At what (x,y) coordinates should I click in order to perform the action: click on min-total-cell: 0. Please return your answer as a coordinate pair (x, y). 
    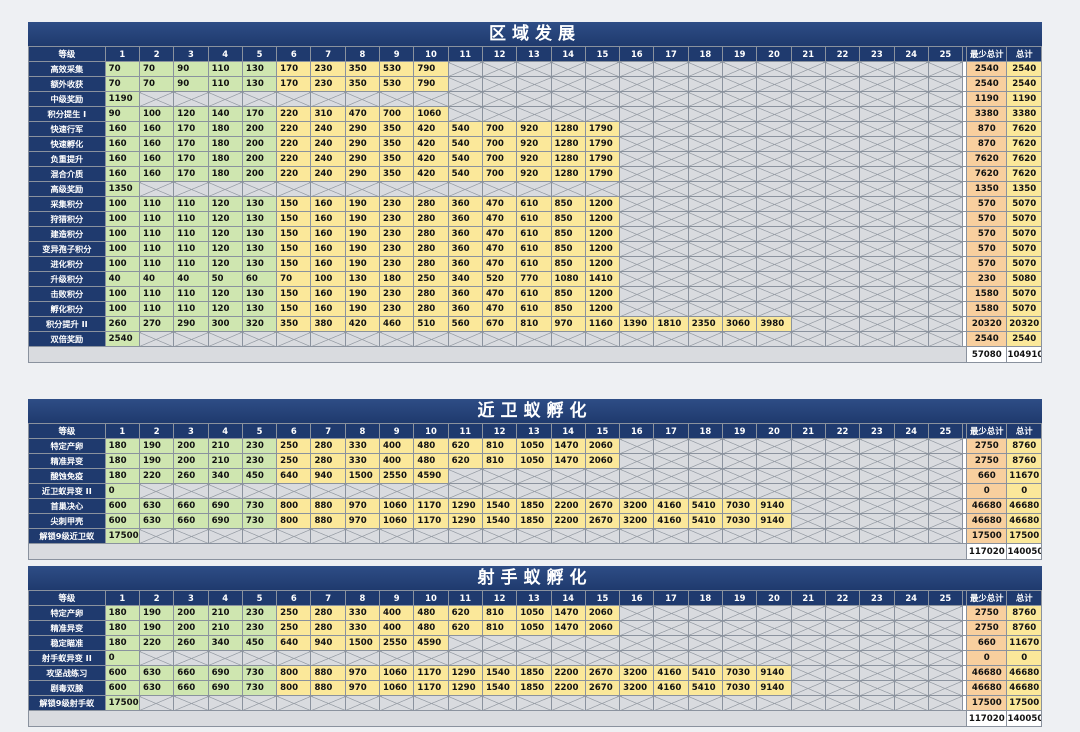
    Looking at the image, I should click on (987, 658).